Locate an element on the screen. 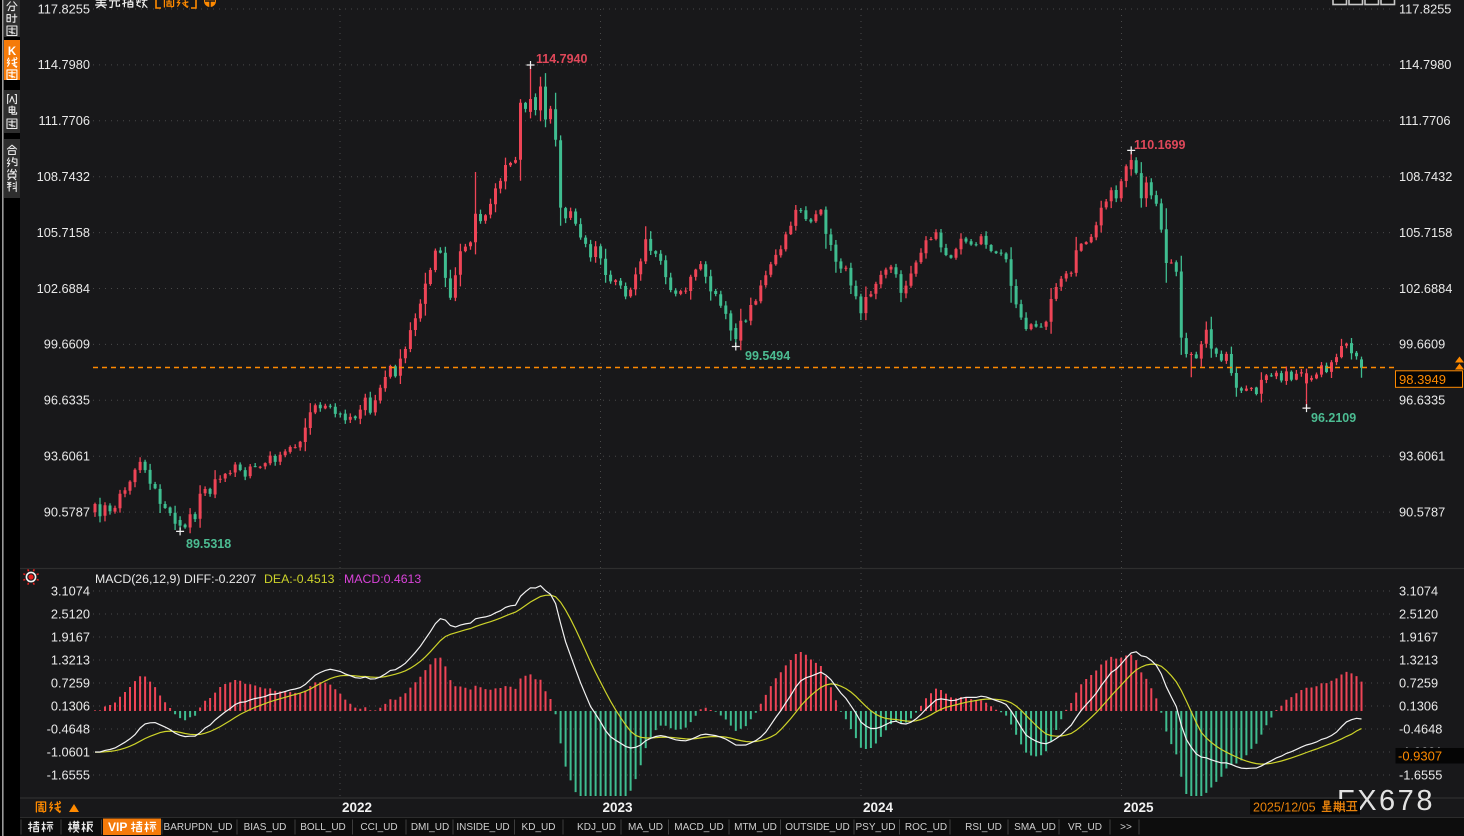  svg-text: MACD_UD is located at coordinates (698, 827).